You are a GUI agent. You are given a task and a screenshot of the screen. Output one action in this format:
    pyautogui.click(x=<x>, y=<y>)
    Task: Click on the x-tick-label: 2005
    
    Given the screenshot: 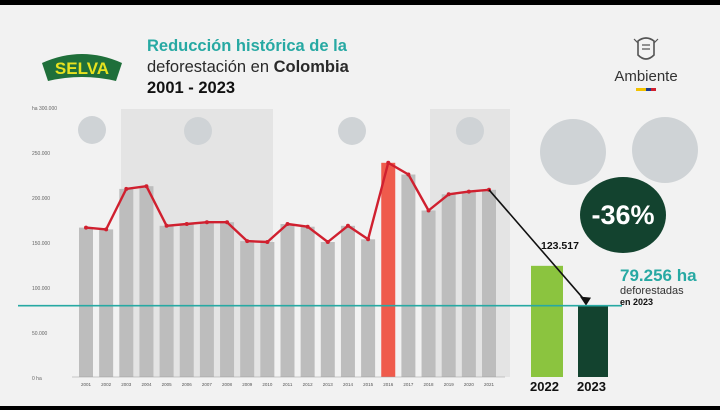 What is the action you would take?
    pyautogui.click(x=167, y=384)
    